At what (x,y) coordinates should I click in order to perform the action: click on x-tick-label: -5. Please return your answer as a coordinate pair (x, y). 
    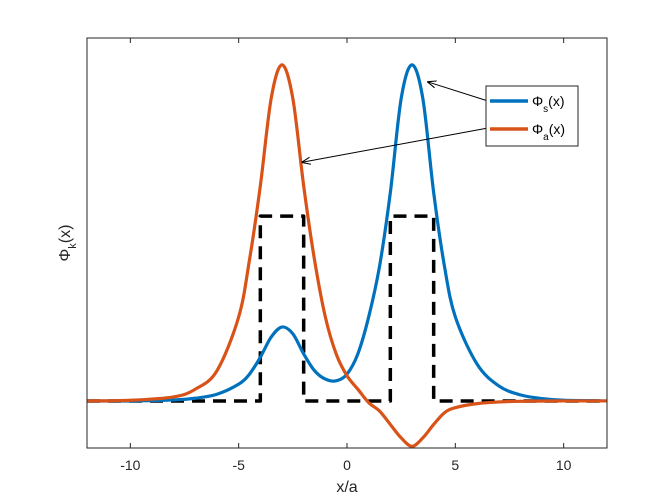
    Looking at the image, I should click on (238, 465).